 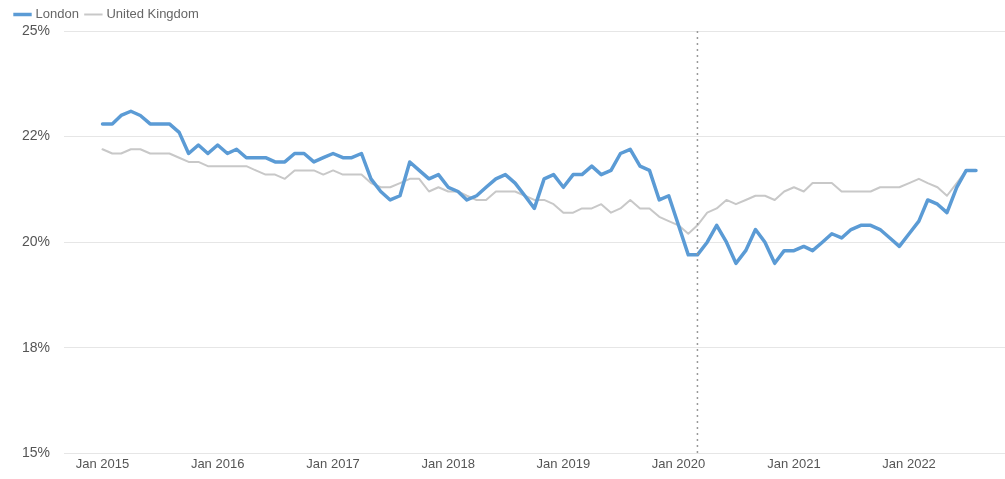 What do you see at coordinates (57, 14) in the screenshot?
I see `legend-label: London` at bounding box center [57, 14].